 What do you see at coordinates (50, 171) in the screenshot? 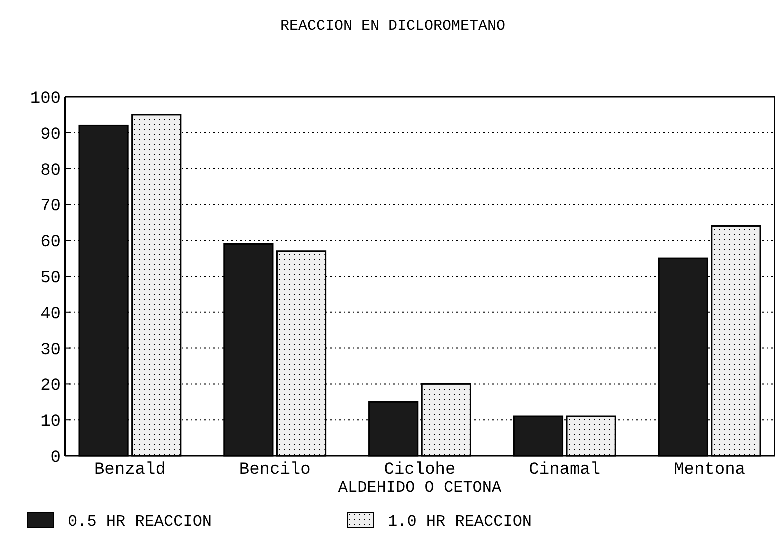
I see `y-tick-label: 80` at bounding box center [50, 171].